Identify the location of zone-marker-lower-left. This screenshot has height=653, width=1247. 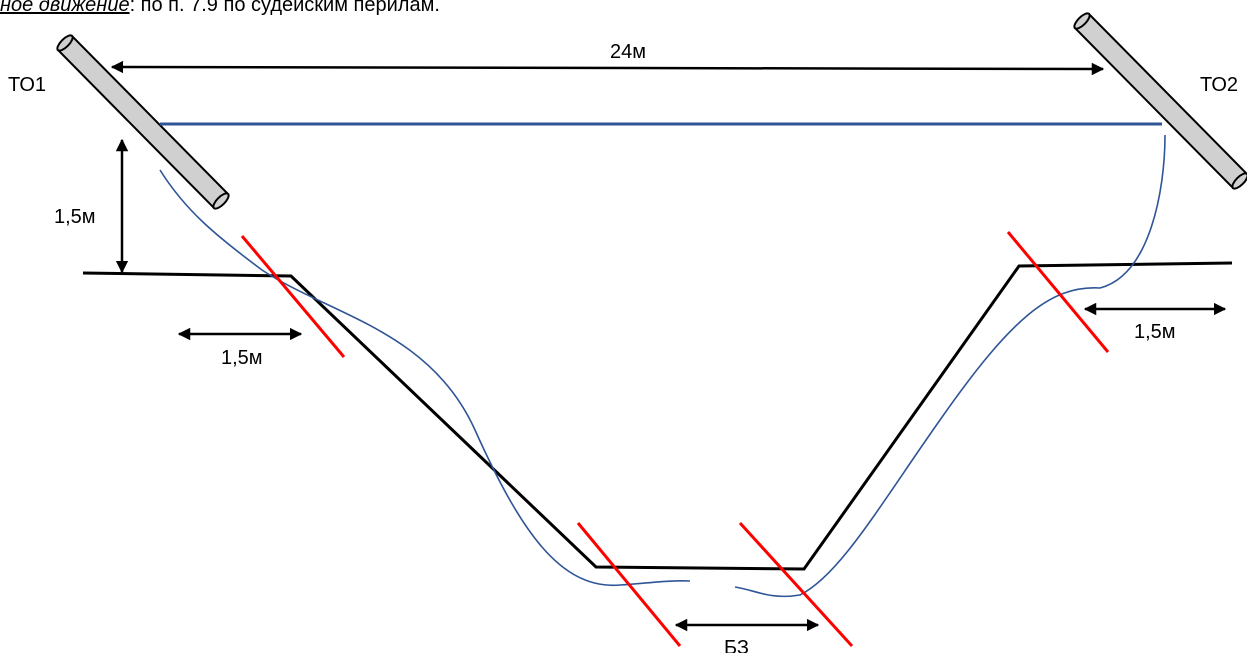
(629, 584).